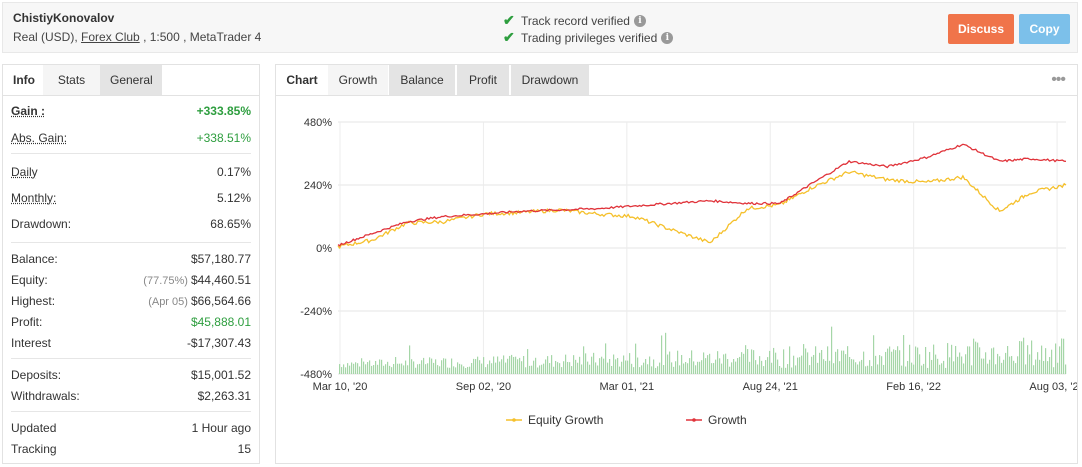  I want to click on stat-profit: Profit: $45,888.01, so click(131, 321).